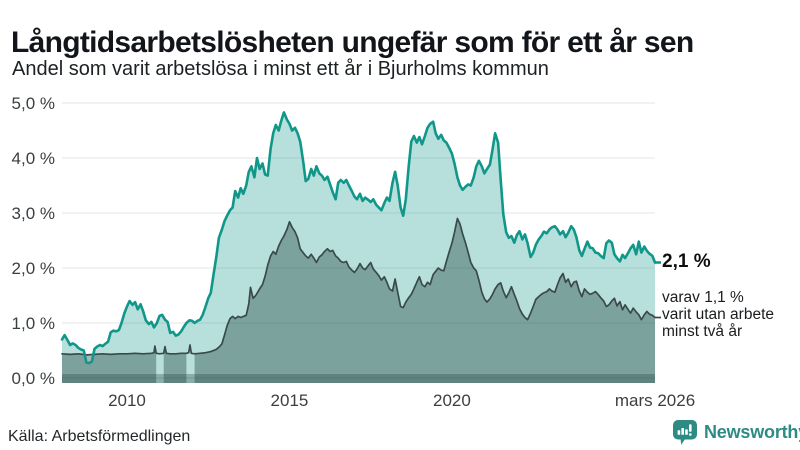 The height and width of the screenshot is (450, 800). Describe the element at coordinates (33, 103) in the screenshot. I see `svg-text: 5,0 %` at that location.